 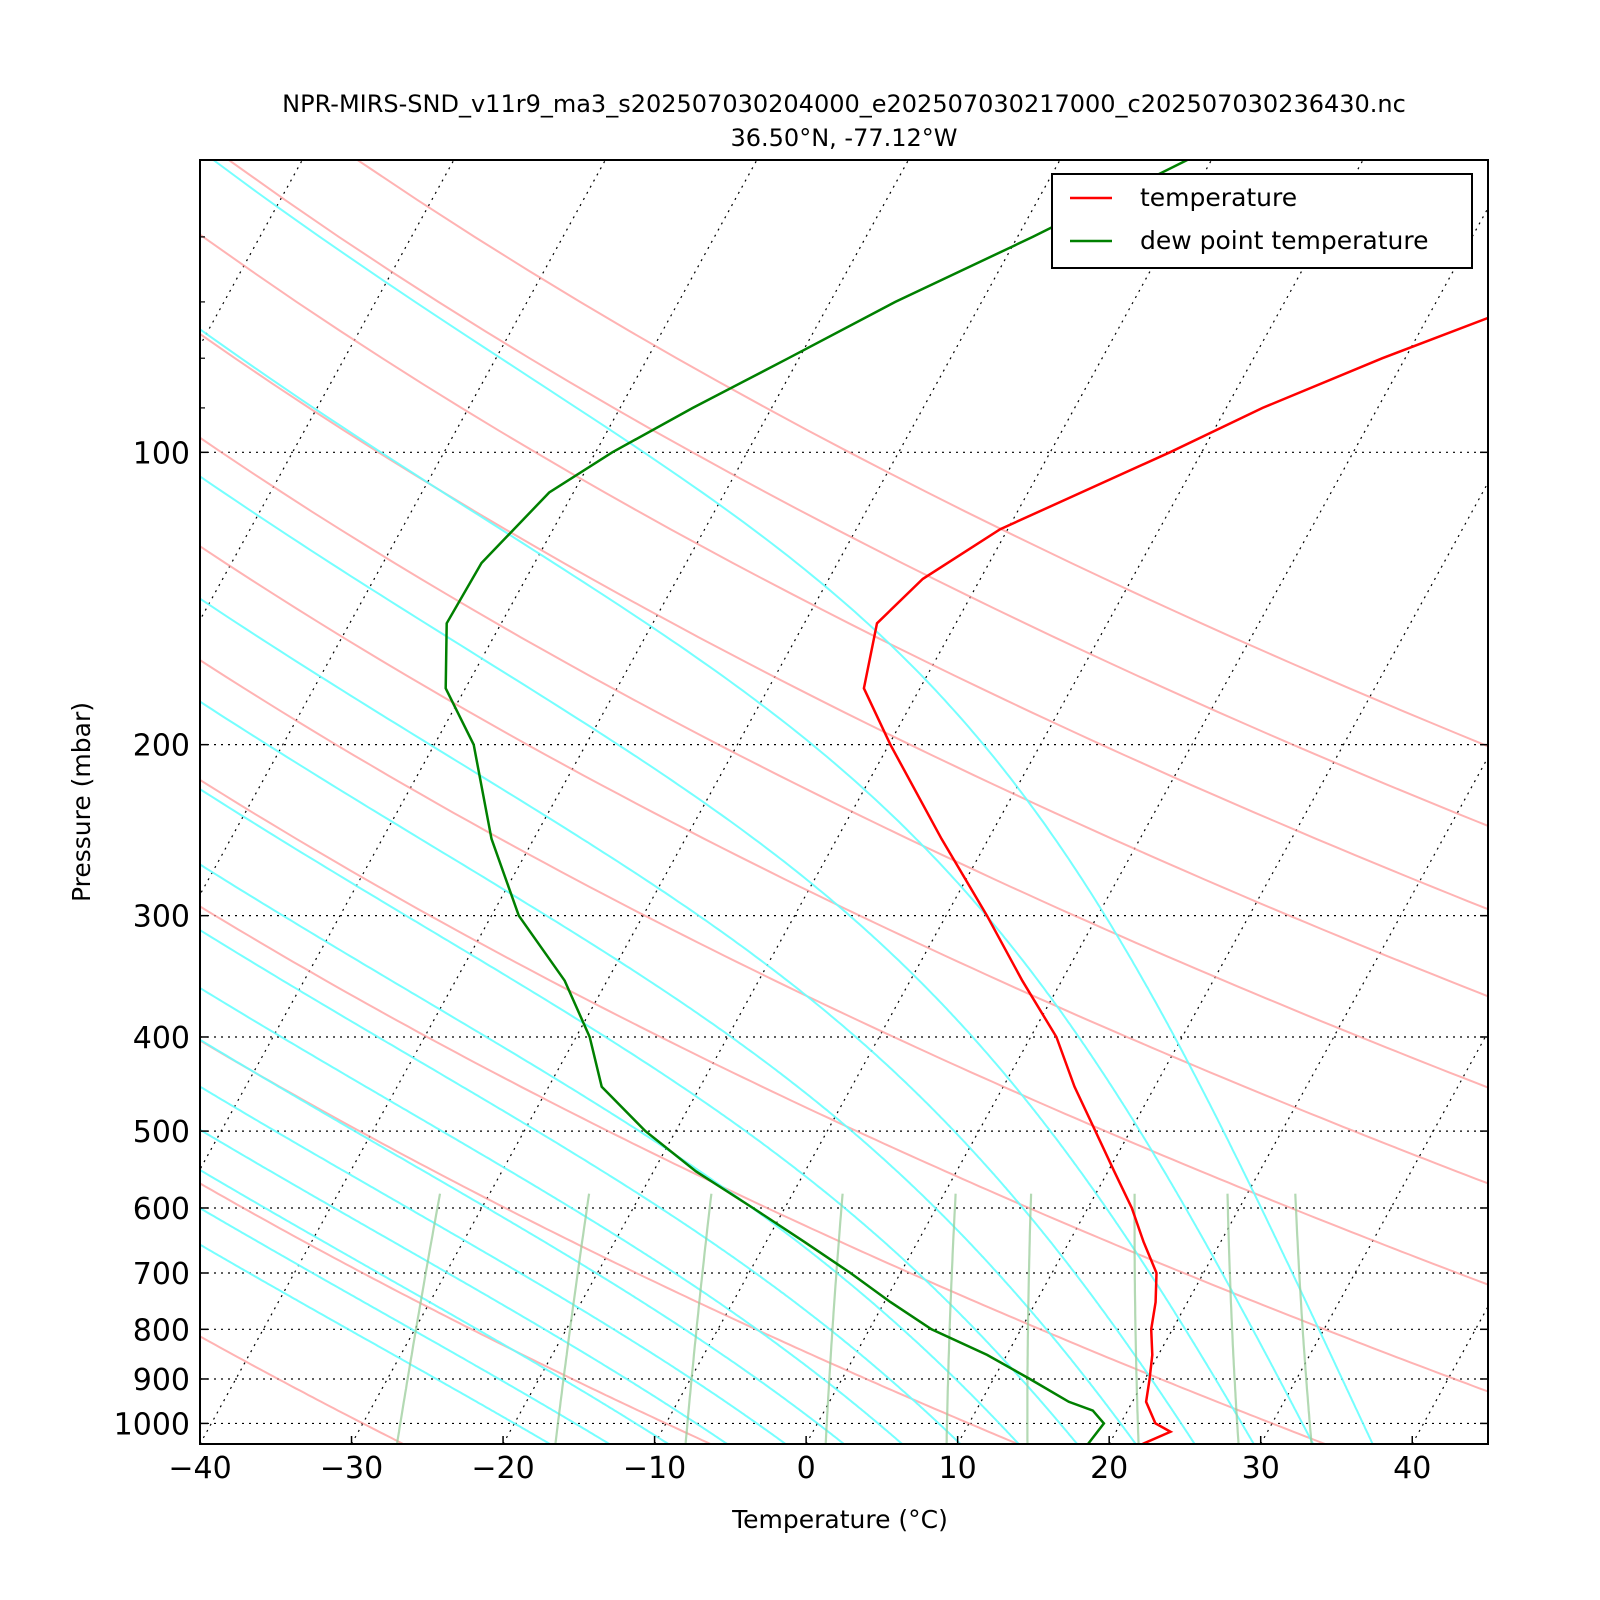 I want to click on legend: temperature dew point temperature, so click(x=1262, y=221).